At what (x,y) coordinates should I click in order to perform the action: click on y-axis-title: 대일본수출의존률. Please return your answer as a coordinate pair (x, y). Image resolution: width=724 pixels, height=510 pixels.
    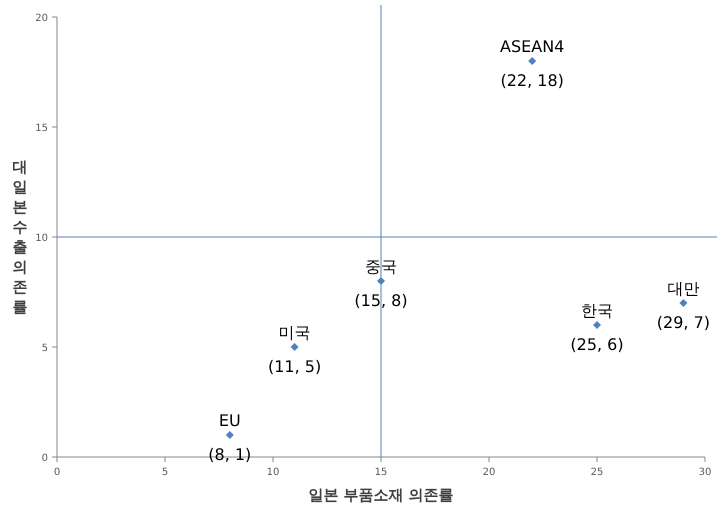
    Looking at the image, I should click on (20, 237).